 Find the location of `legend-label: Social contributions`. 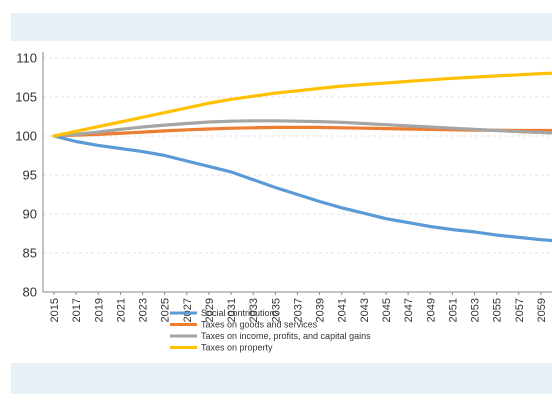

legend-label: Social contributions is located at coordinates (240, 313).